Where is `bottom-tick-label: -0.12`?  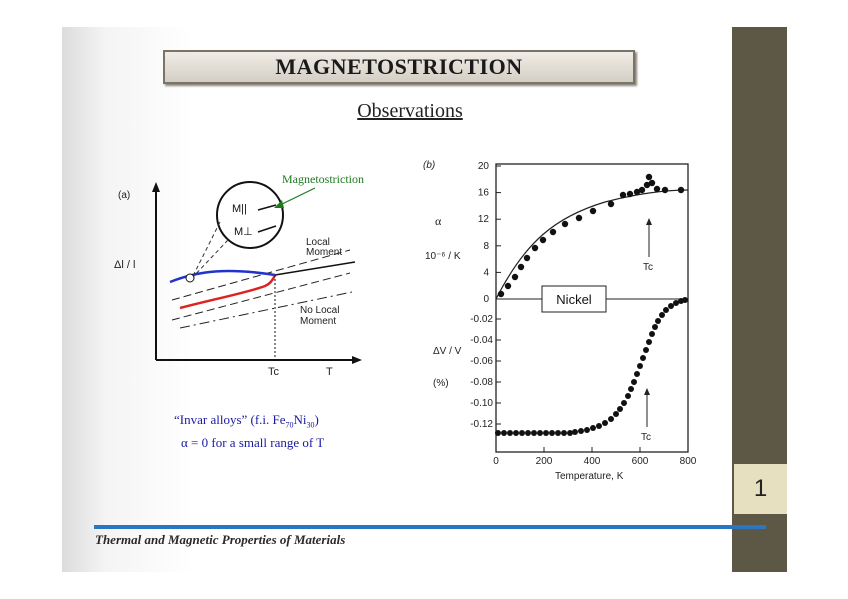
bottom-tick-label: -0.12 is located at coordinates (481, 424).